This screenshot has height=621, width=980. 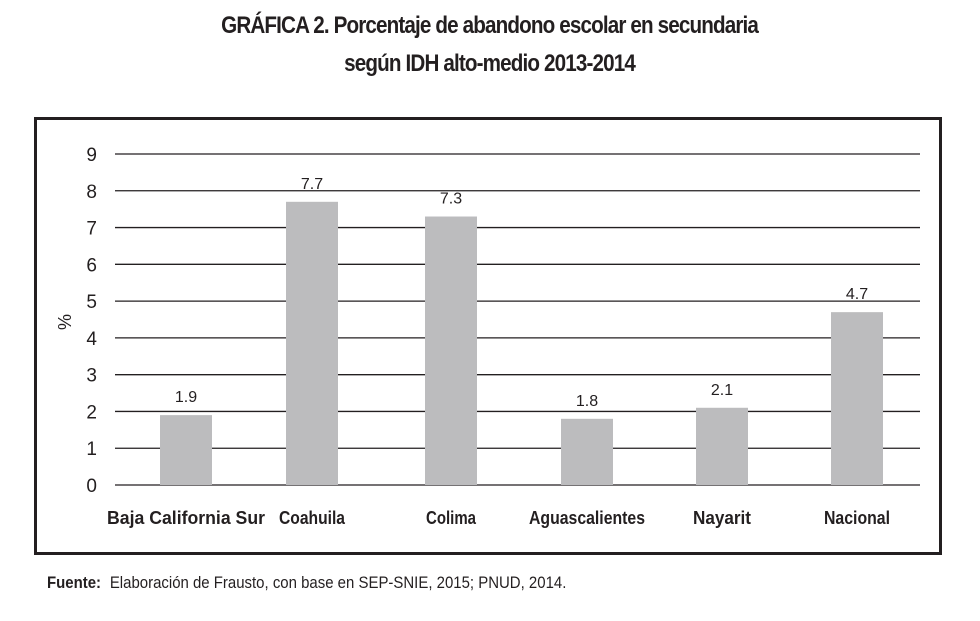 What do you see at coordinates (186, 518) in the screenshot?
I see `x-tick-label: Baja California Sur` at bounding box center [186, 518].